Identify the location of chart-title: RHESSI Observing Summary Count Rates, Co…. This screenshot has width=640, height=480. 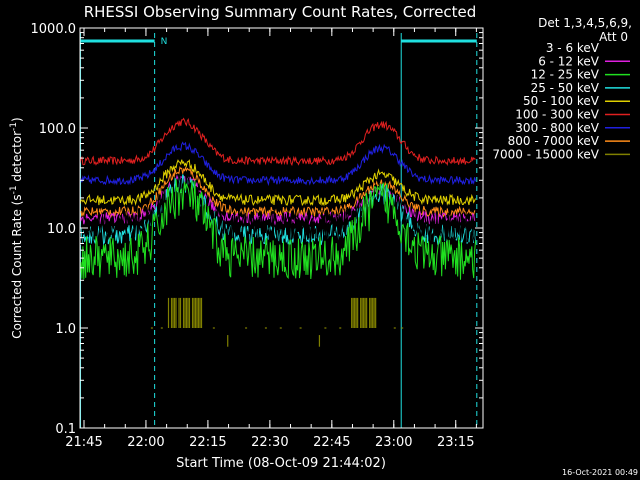
(280, 12).